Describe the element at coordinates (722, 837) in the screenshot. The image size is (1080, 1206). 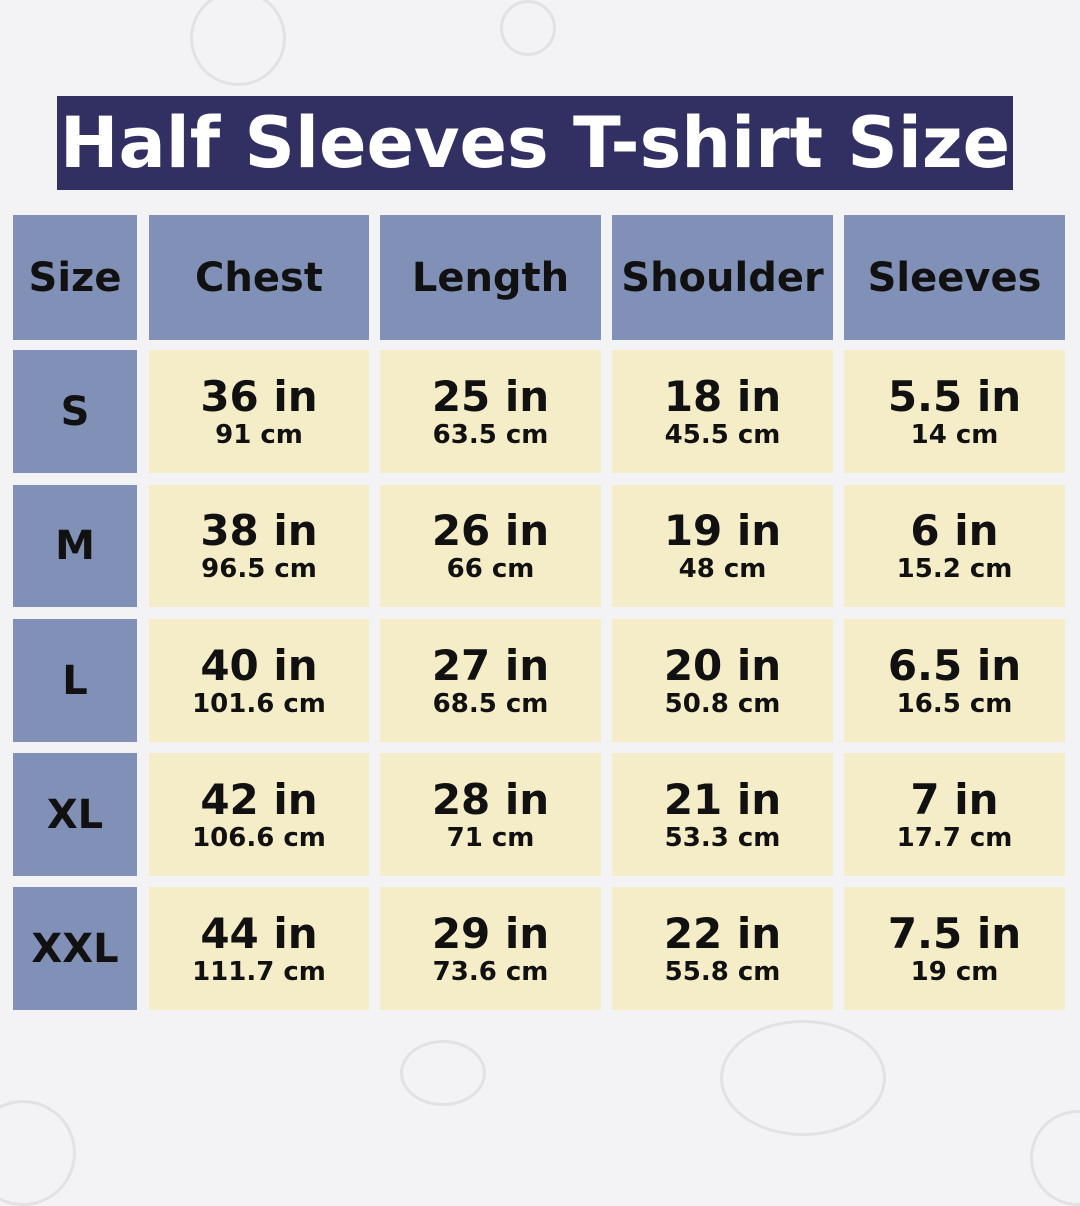
I see `centimeters-value: 53.3 cm` at that location.